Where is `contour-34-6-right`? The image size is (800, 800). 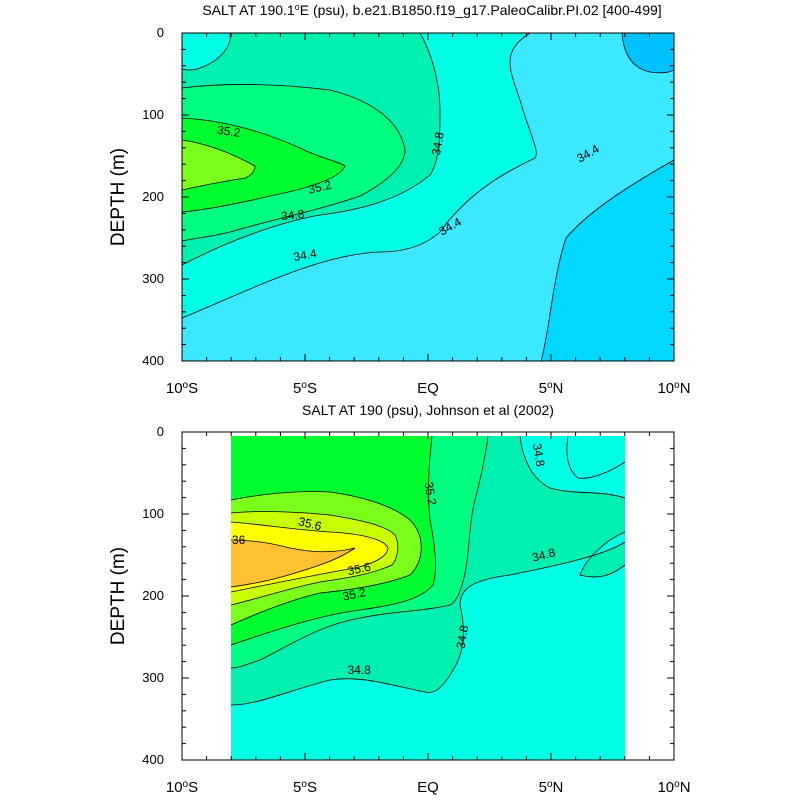
contour-34-6-right is located at coordinates (602, 554).